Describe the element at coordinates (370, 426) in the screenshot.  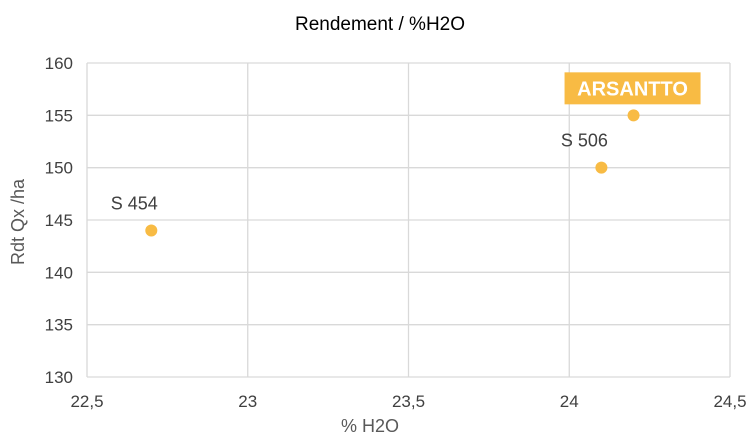
I see `x-axis-label: % H2O` at that location.